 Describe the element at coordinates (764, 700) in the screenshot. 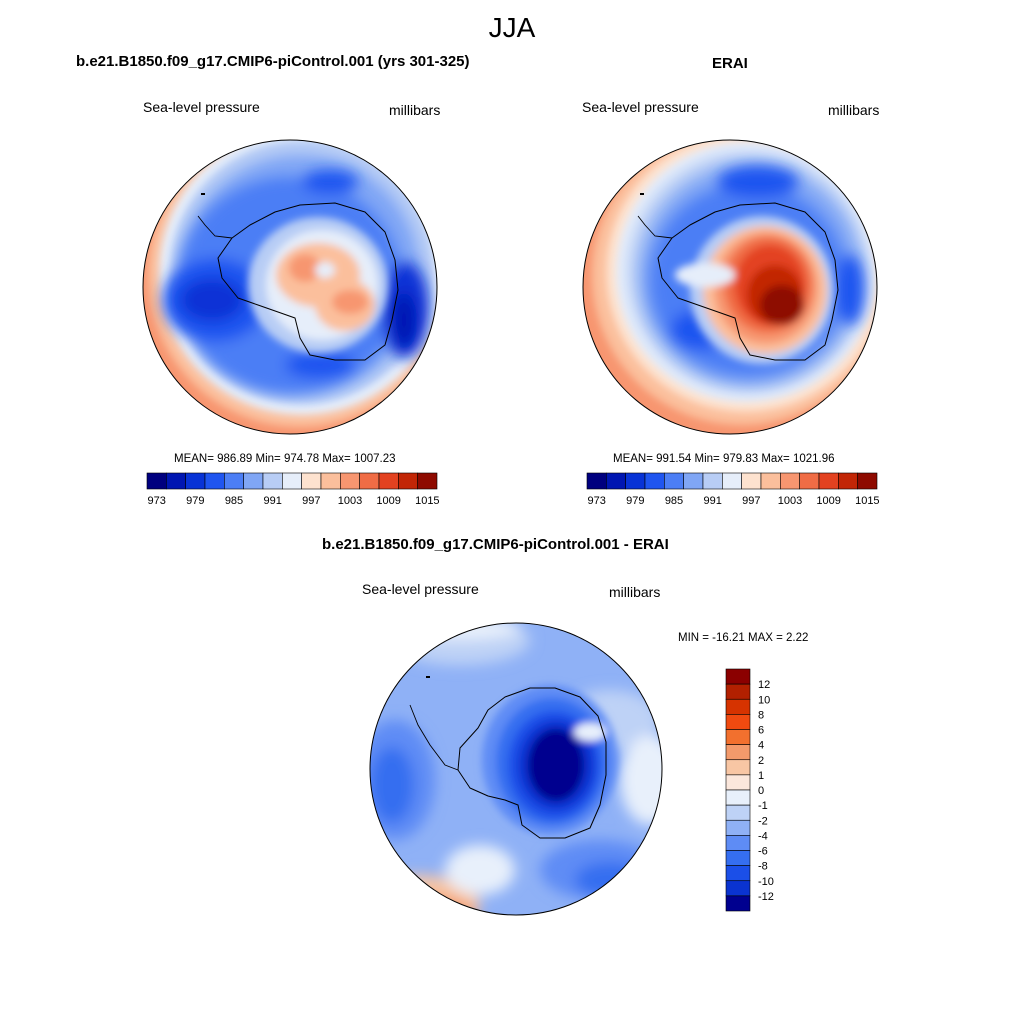

I see `colorbar-tick-label: 10` at that location.